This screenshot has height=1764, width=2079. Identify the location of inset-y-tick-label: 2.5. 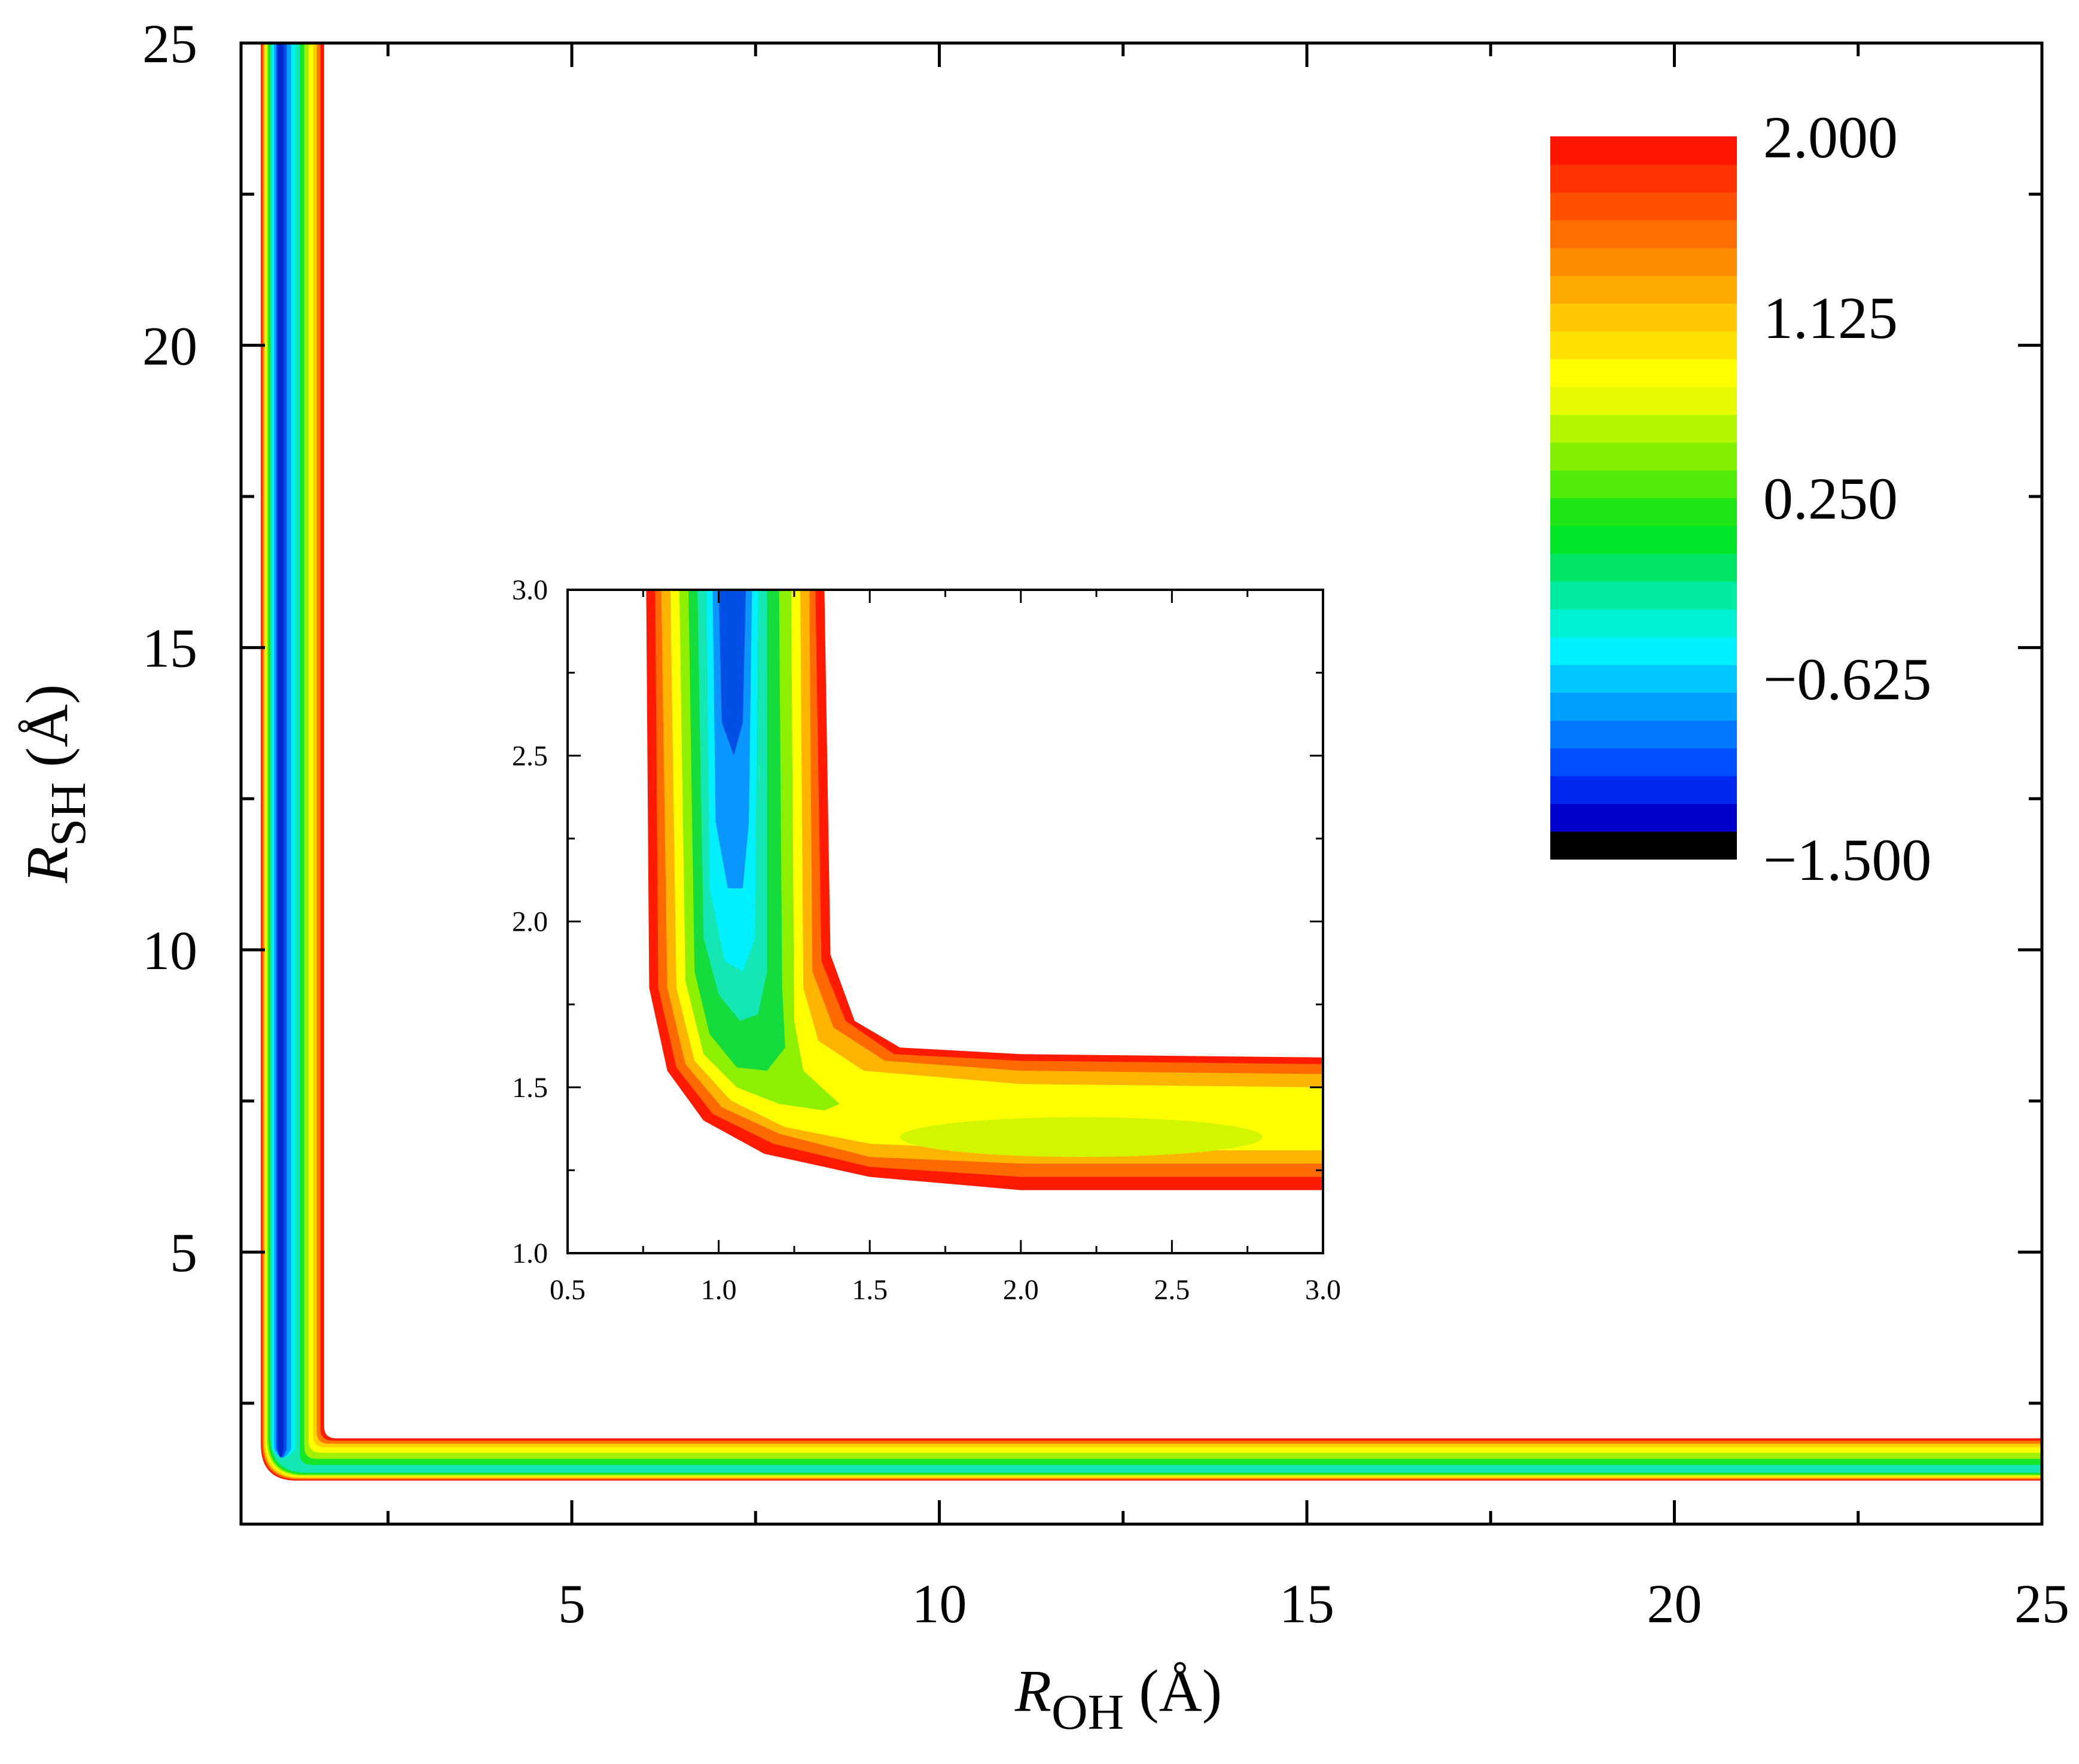
(530, 756).